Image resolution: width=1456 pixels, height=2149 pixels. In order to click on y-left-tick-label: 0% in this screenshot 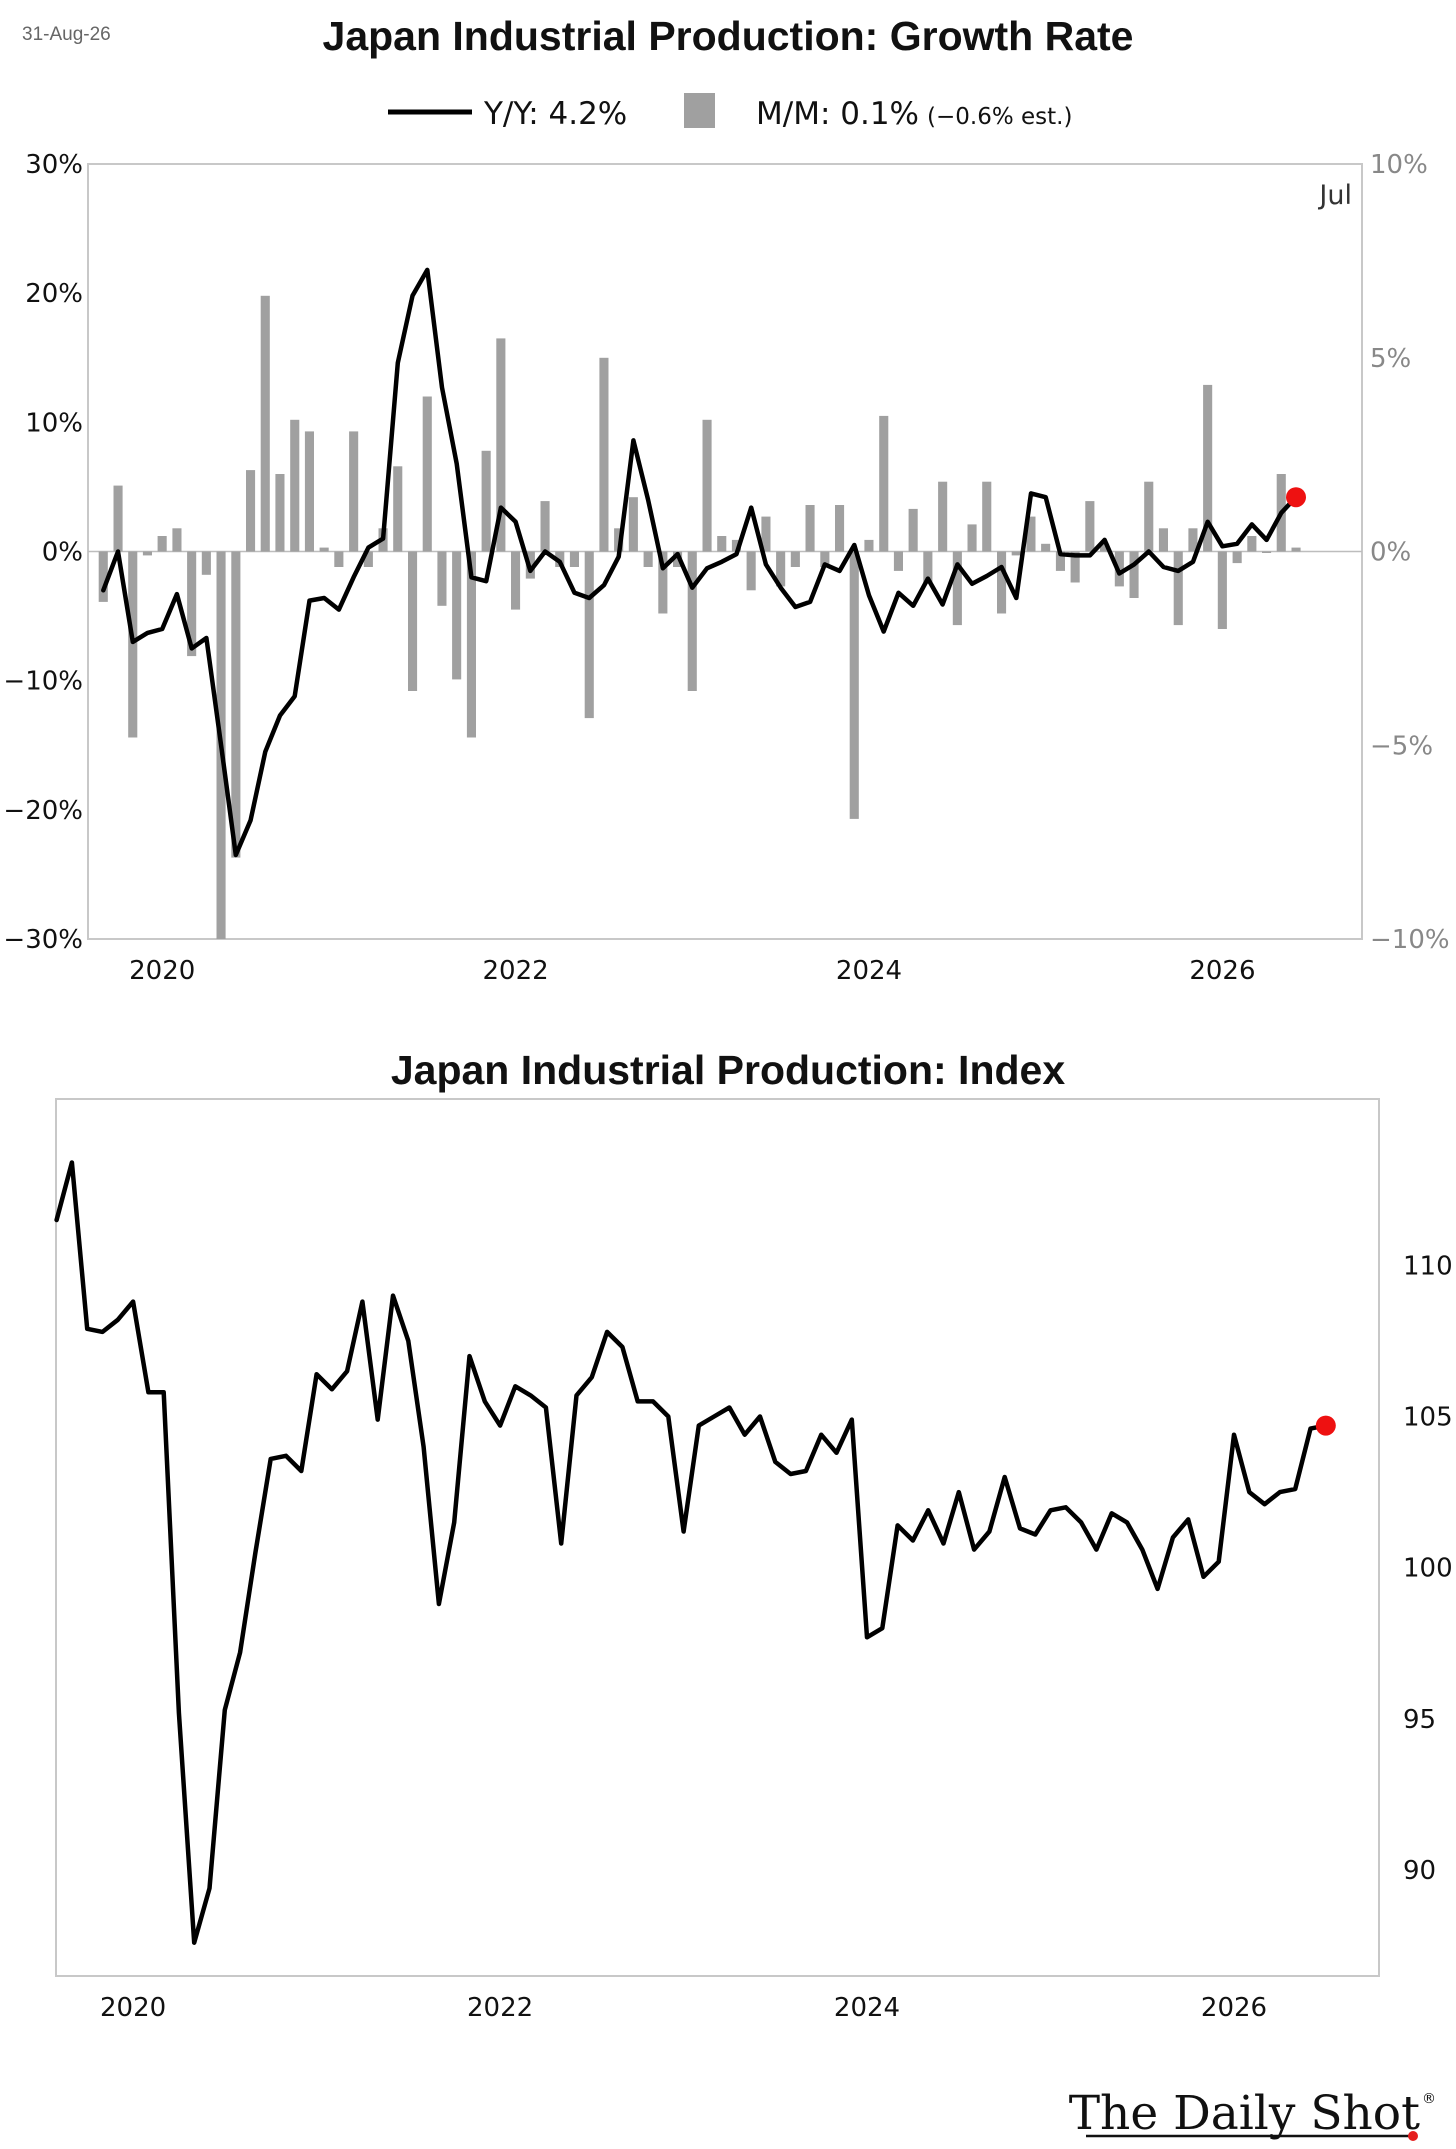, I will do `click(62, 553)`.